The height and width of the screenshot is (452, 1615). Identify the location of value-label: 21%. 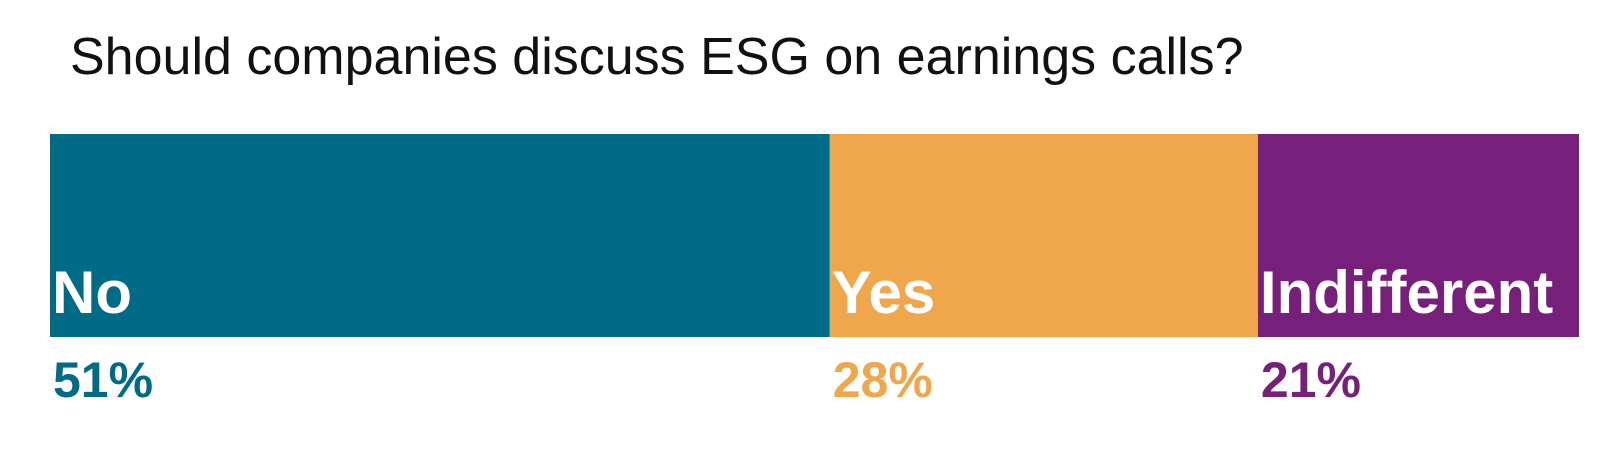
(1311, 380).